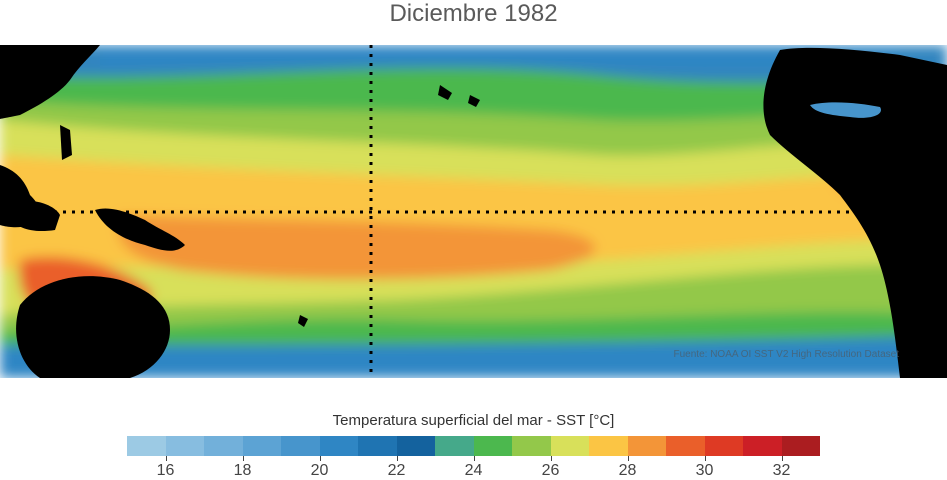  What do you see at coordinates (550, 470) in the screenshot?
I see `colorbar-tick-label: 26` at bounding box center [550, 470].